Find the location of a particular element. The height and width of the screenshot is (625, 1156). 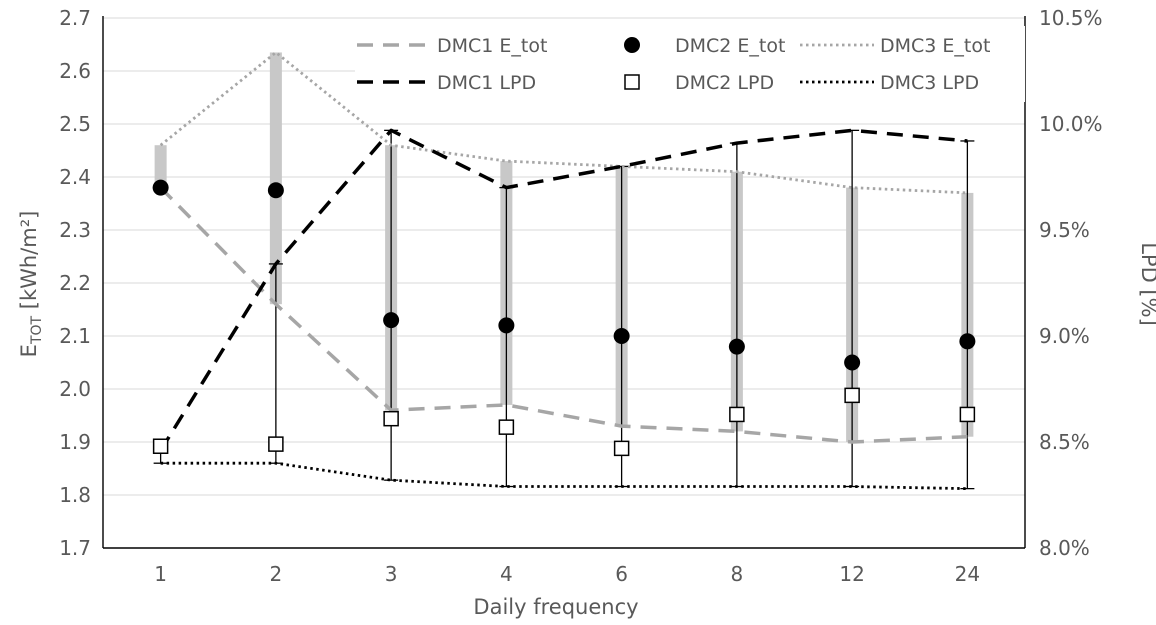

x-tick-label: 8 is located at coordinates (737, 574).